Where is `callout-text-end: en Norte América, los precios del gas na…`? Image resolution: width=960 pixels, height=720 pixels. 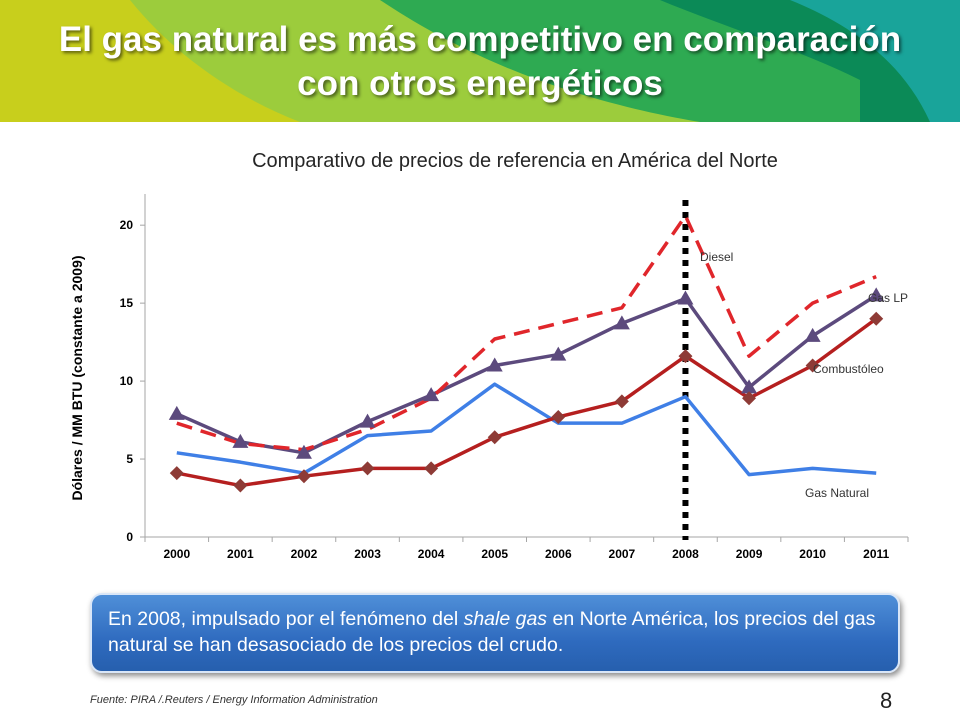 callout-text-end: en Norte América, los precios del gas na… is located at coordinates (492, 632).